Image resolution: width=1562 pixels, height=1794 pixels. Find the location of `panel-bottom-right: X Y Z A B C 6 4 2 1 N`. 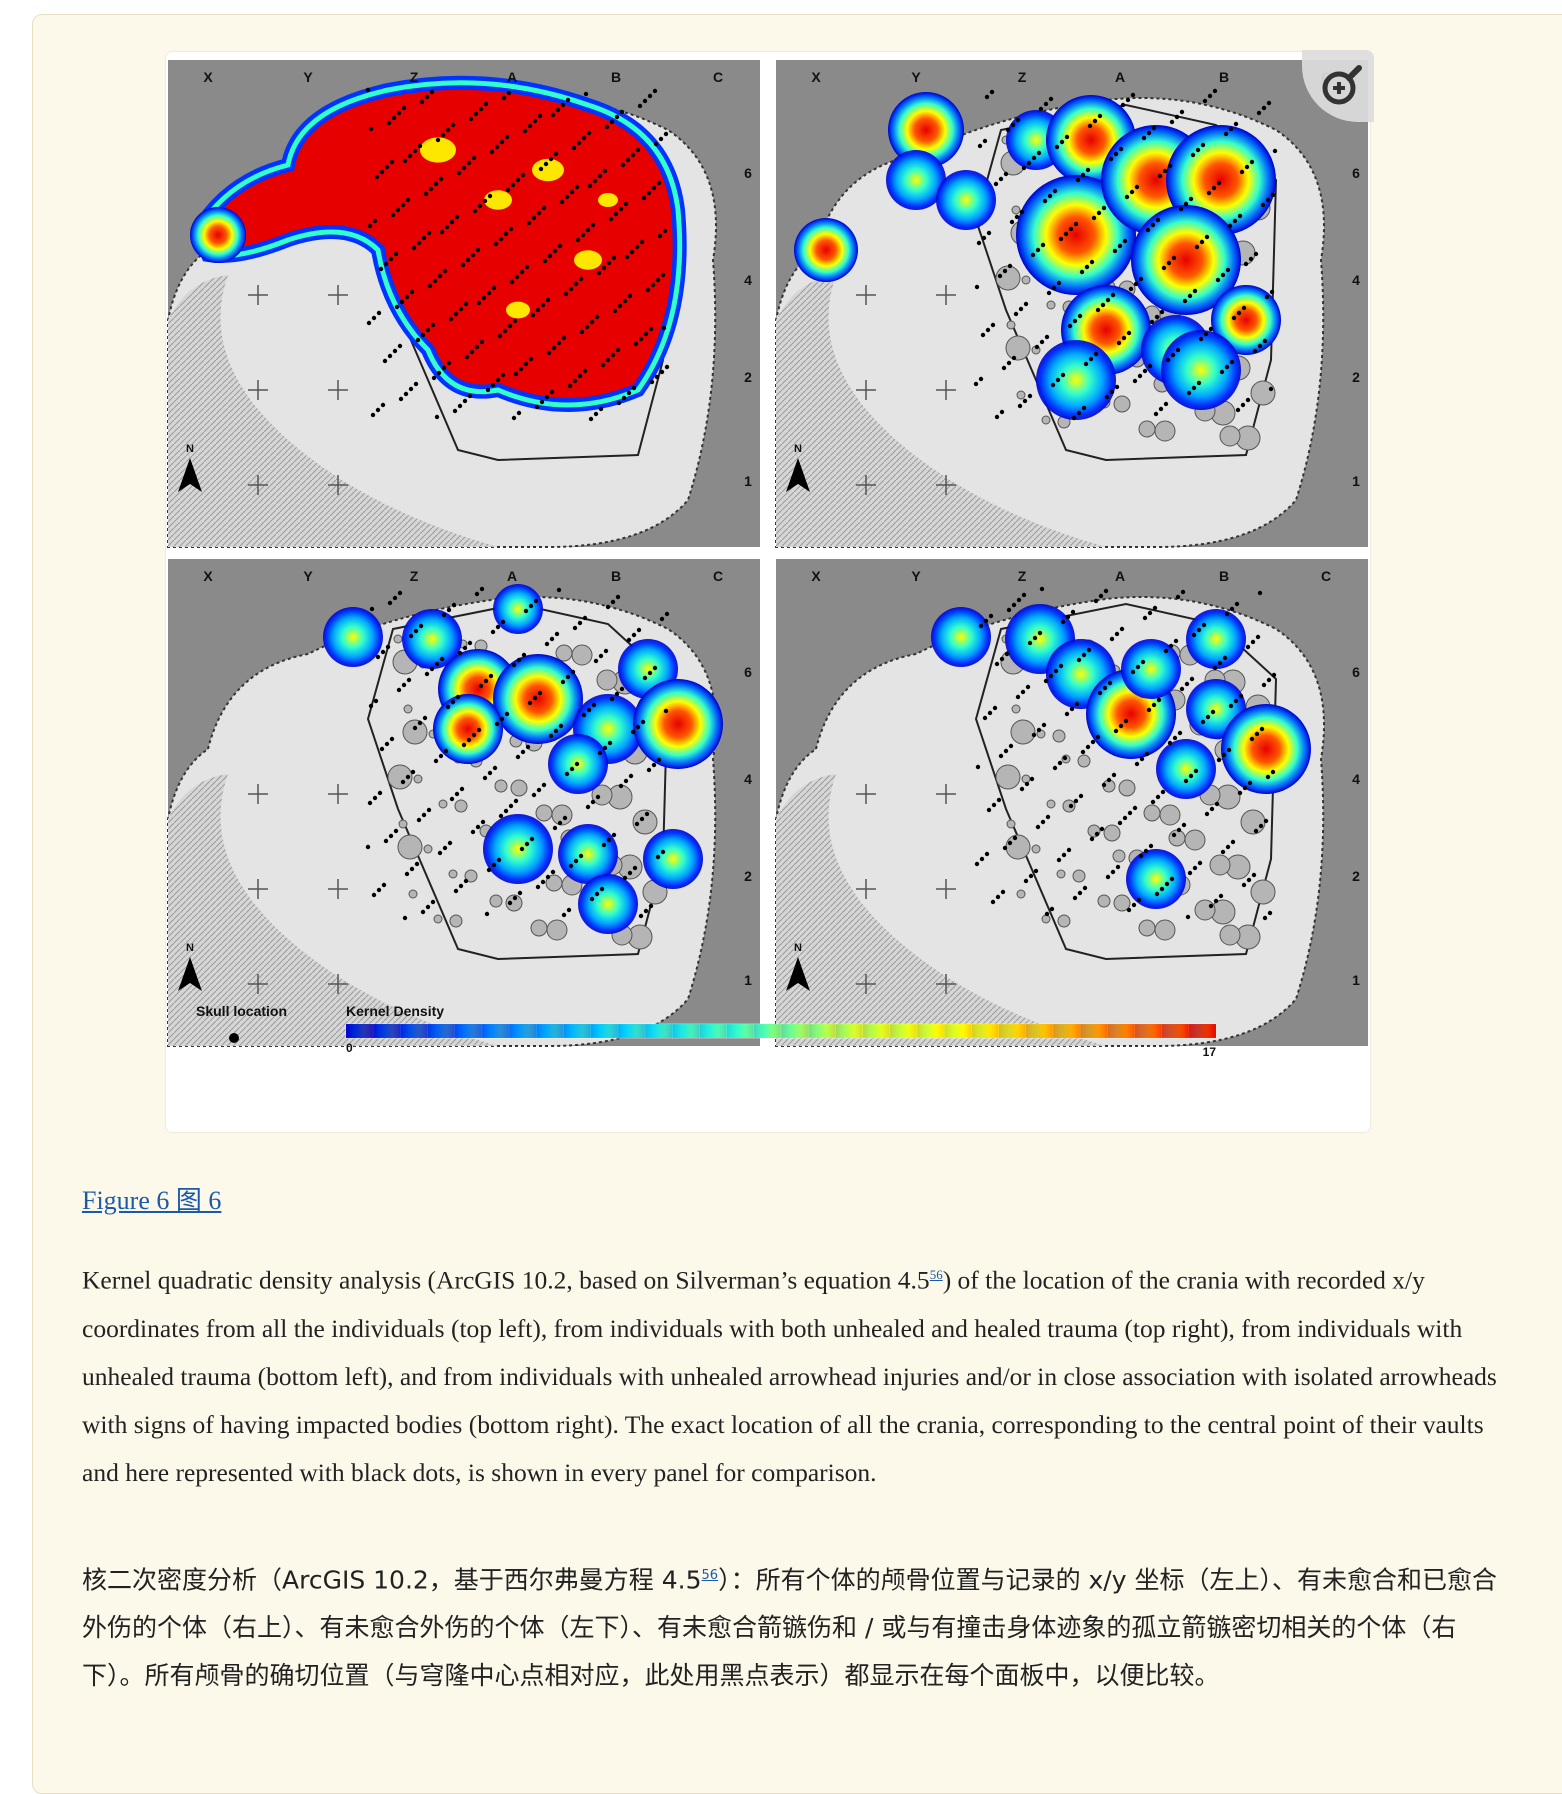

panel-bottom-right: X Y Z A B C 6 4 2 1 N is located at coordinates (1071, 803).